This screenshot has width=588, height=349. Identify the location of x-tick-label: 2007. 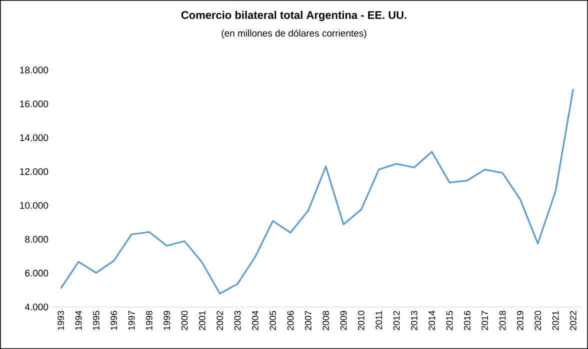
(308, 320).